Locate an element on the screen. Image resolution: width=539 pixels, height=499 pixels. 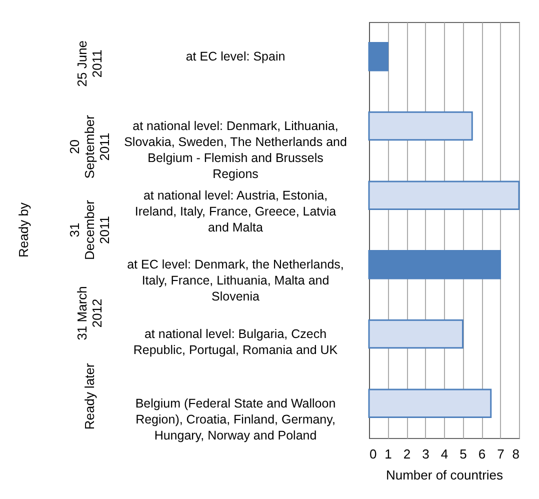
text: 31 March 2012 is located at coordinates (89, 313).